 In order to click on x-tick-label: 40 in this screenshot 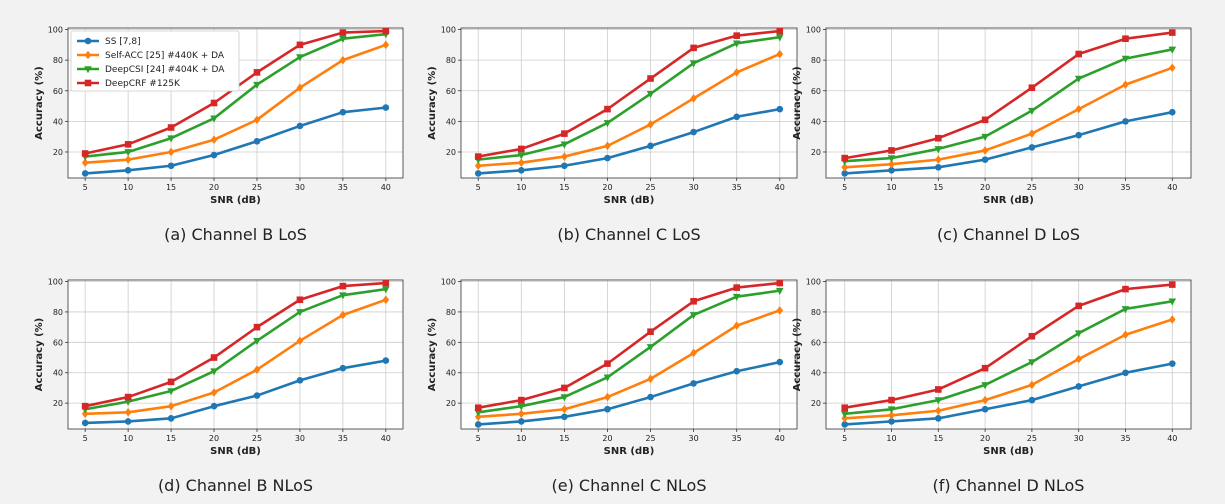, I will do `click(780, 438)`.